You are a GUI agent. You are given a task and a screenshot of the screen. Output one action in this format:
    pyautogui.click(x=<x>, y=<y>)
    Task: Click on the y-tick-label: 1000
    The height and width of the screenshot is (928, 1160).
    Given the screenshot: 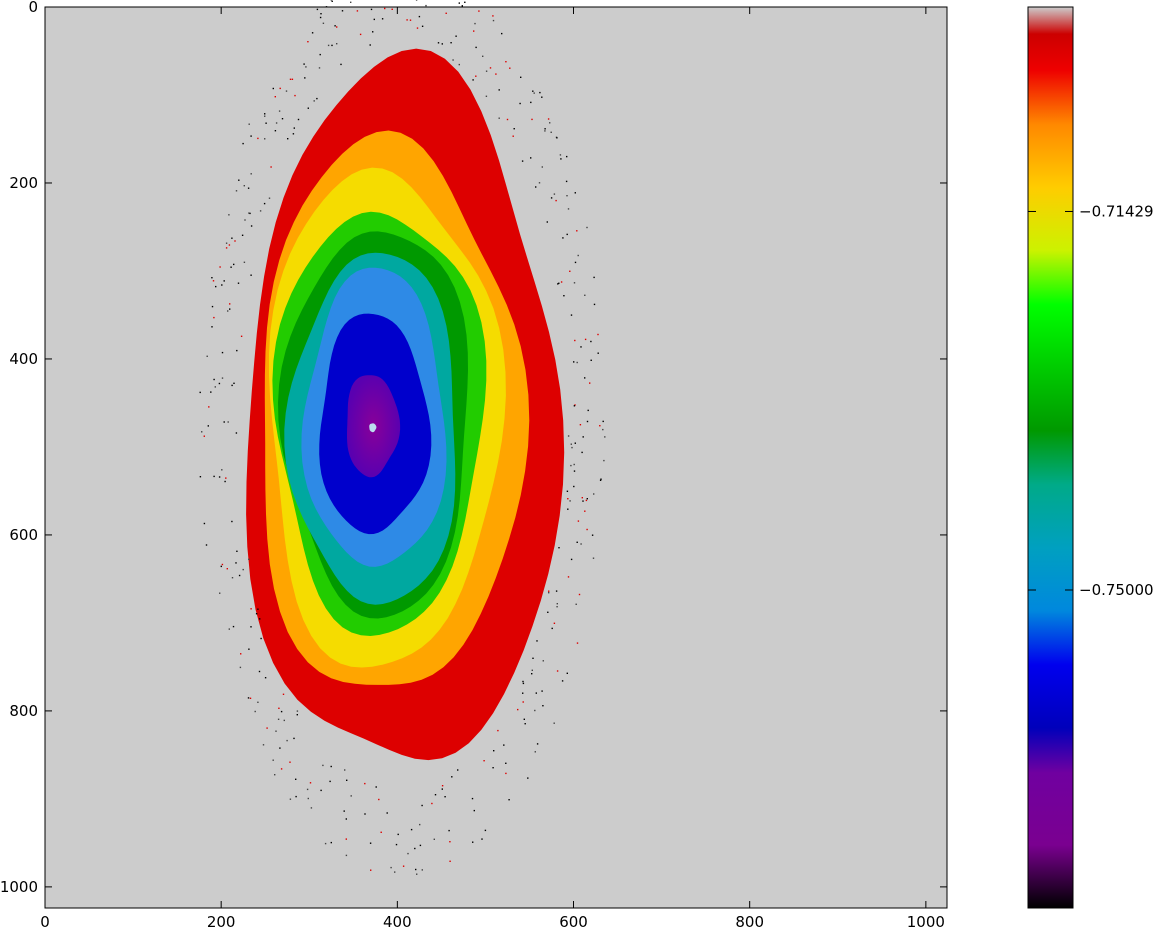 What is the action you would take?
    pyautogui.click(x=19, y=887)
    